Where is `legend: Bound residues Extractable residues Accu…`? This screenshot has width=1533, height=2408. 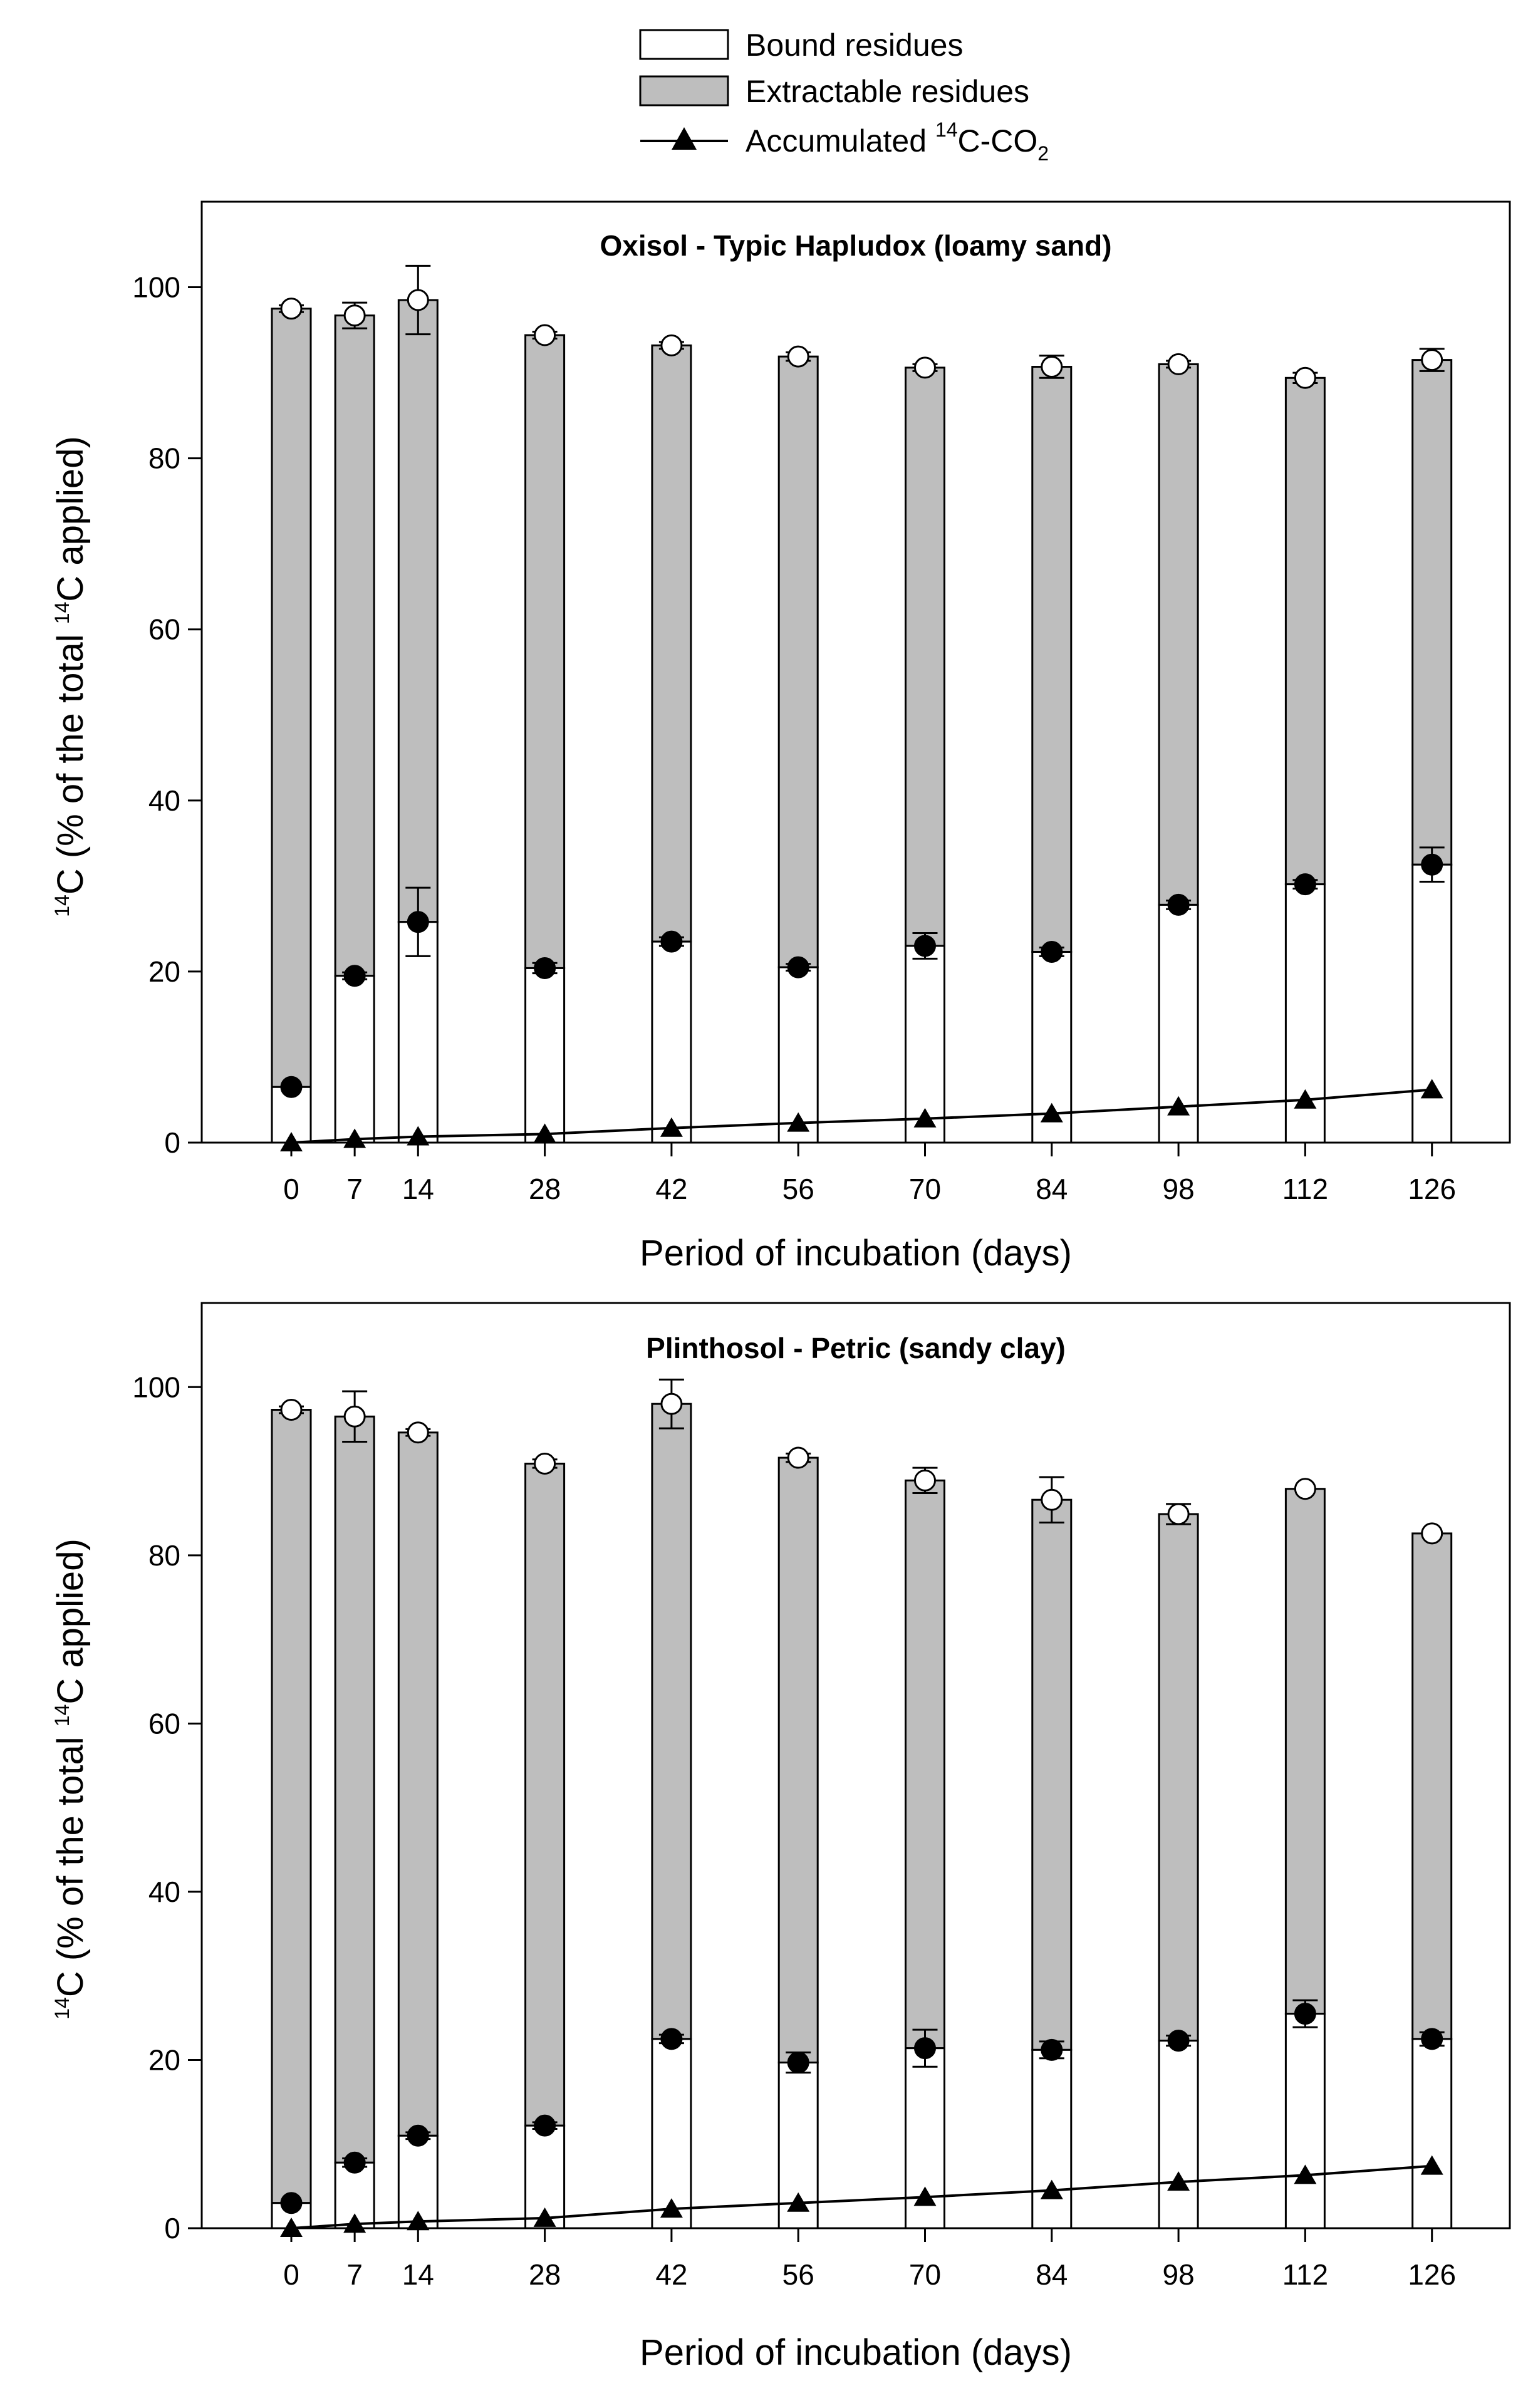 legend: Bound residues Extractable residues Accu… is located at coordinates (844, 97).